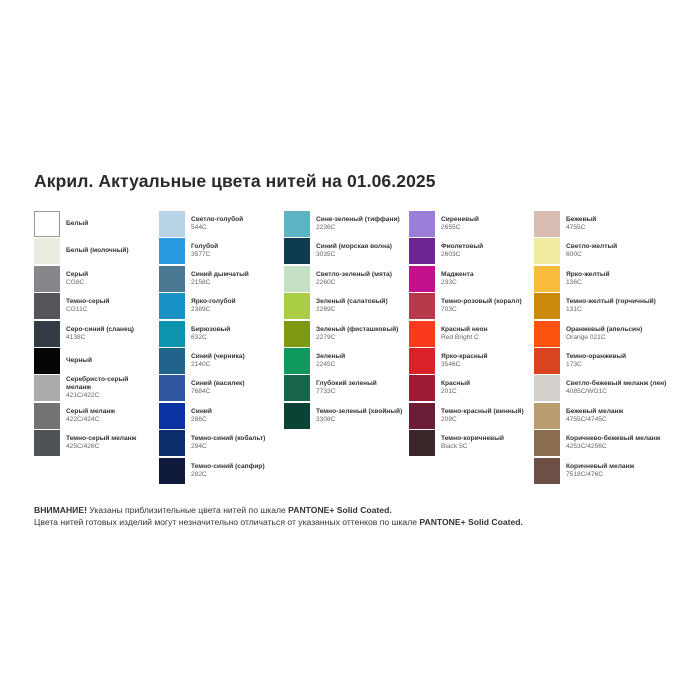 Image resolution: width=700 pixels, height=700 pixels. I want to click on color-label: Серо-синий (сланец) 4138C, so click(100, 334).